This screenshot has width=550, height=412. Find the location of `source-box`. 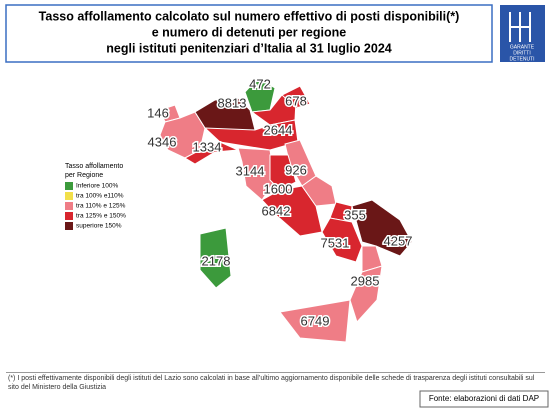

source-box is located at coordinates (484, 399).